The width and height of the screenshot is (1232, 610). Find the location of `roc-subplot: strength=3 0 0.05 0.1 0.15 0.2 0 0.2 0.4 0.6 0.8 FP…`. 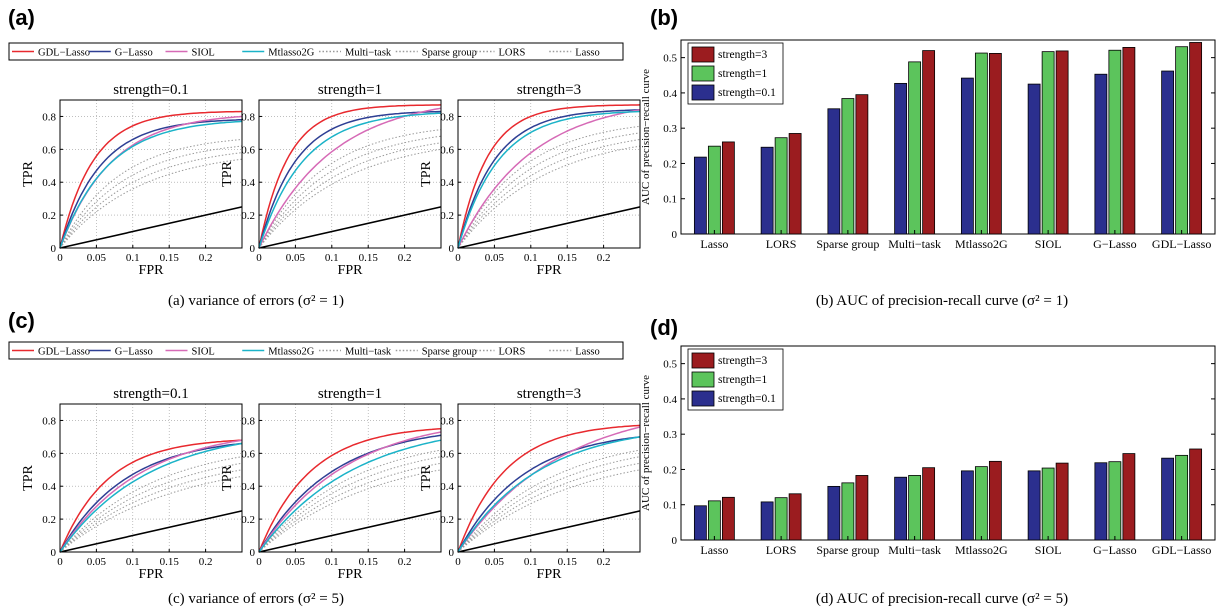

roc-subplot: strength=3 0 0.05 0.1 0.15 0.2 0 0.2 0.4 0.6 0.8 FP… is located at coordinates (530, 484).